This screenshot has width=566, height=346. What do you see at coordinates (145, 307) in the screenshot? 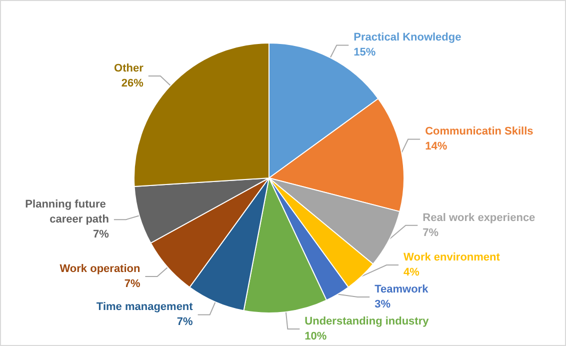
I see `slice-label: Time management` at bounding box center [145, 307].